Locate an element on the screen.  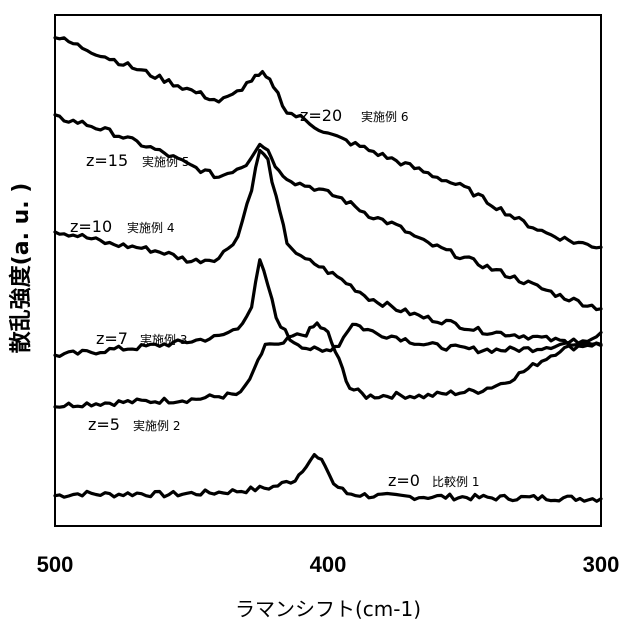
series-label-z: z=5 is located at coordinates (104, 424).